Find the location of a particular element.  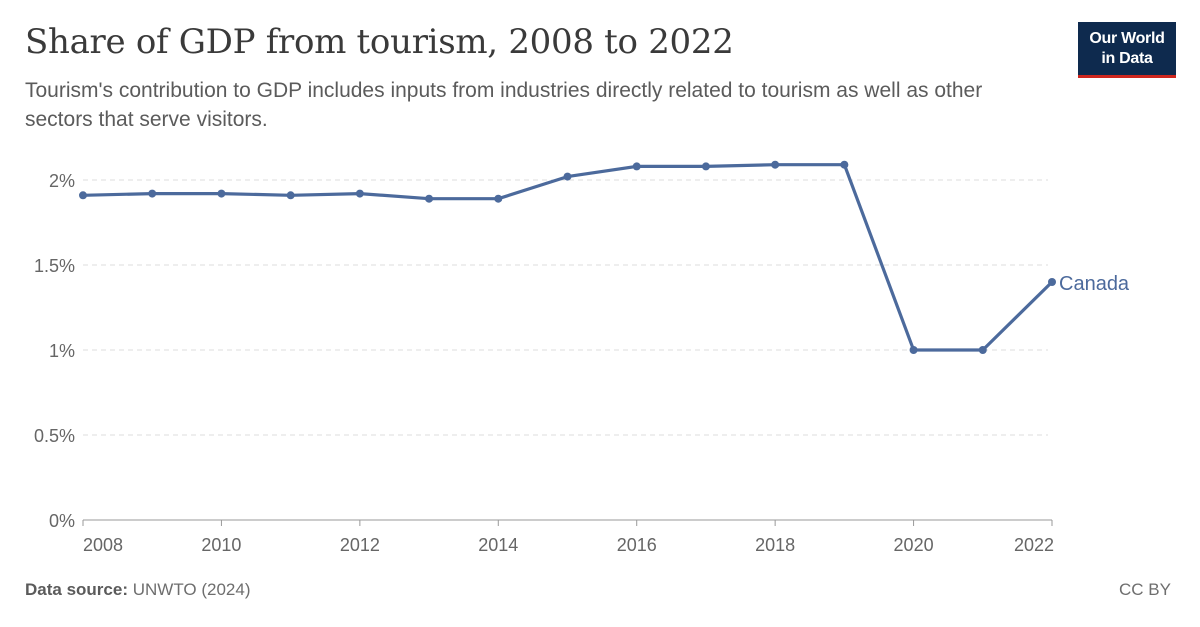

owid-logo: Our World in Data is located at coordinates (1127, 50).